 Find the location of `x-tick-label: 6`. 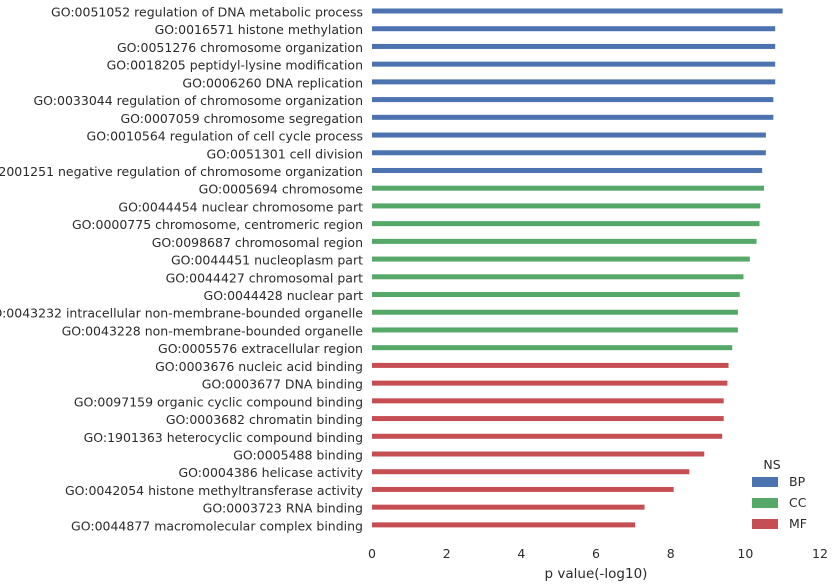

x-tick-label: 6 is located at coordinates (596, 553).